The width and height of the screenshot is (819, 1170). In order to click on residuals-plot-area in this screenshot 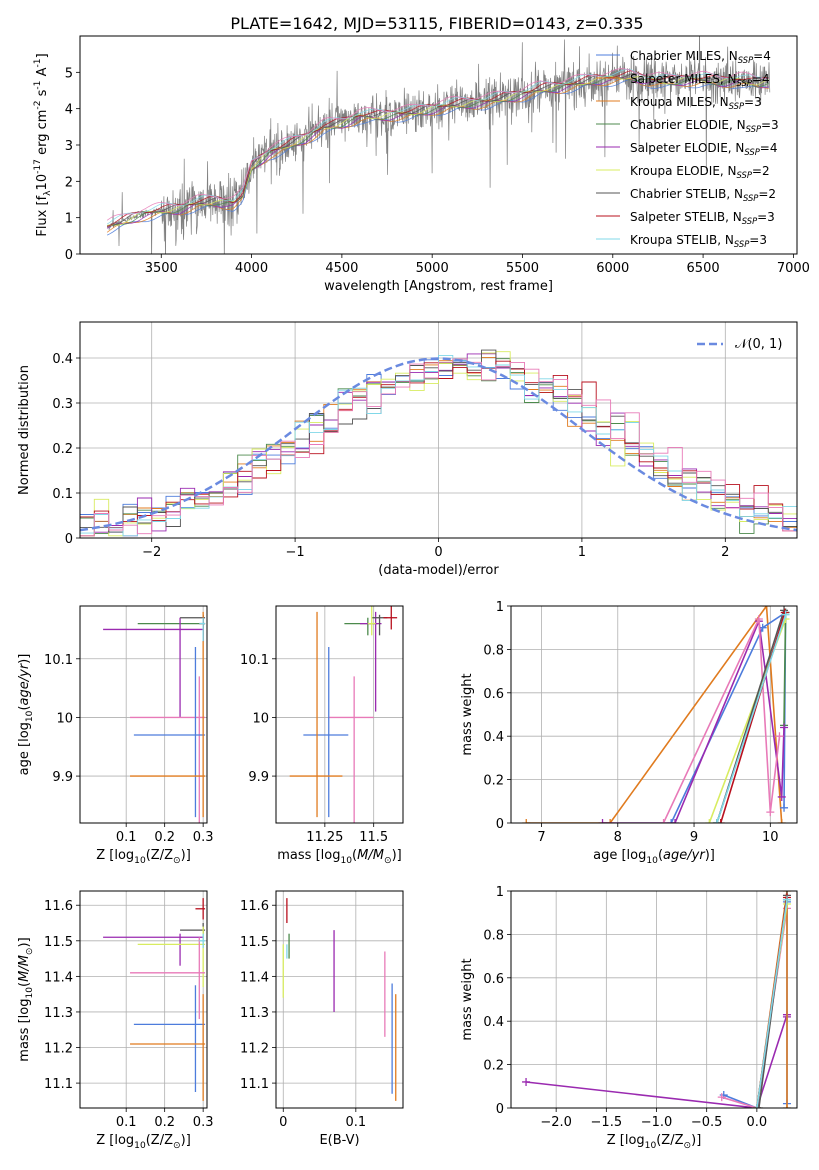, I will do `click(438, 443)`.